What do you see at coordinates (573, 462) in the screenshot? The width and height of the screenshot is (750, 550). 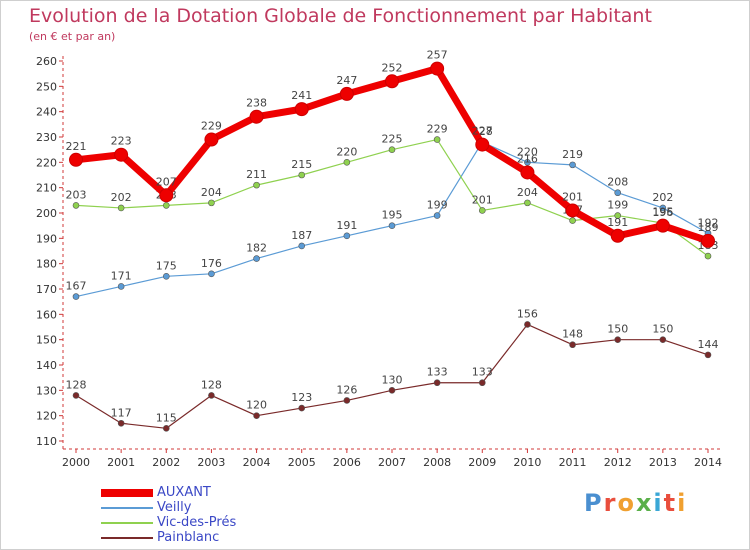 I see `x-tick-label: 2011` at bounding box center [573, 462].